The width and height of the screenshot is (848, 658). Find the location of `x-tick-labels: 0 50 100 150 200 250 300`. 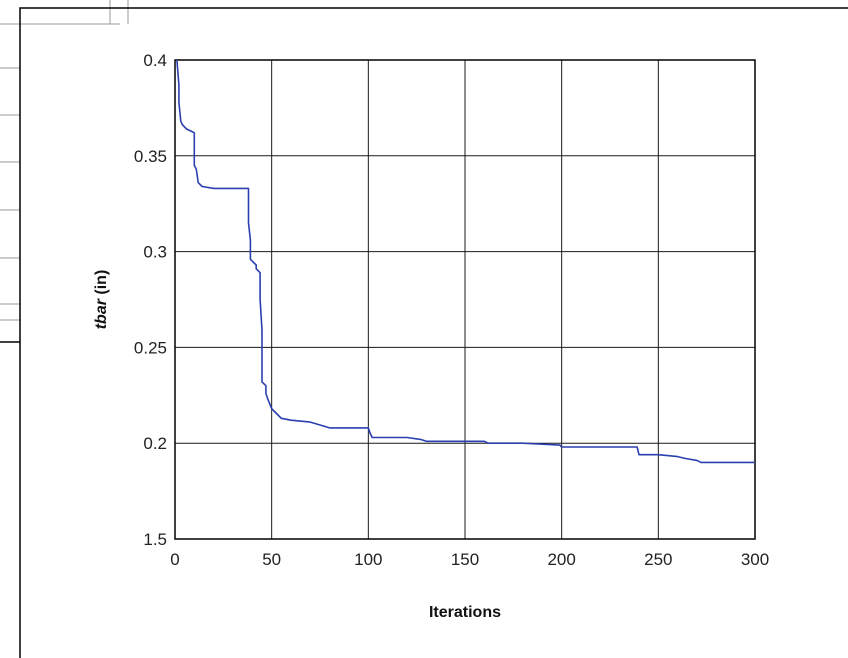

x-tick-labels: 0 50 100 150 200 250 300 is located at coordinates (469, 559).